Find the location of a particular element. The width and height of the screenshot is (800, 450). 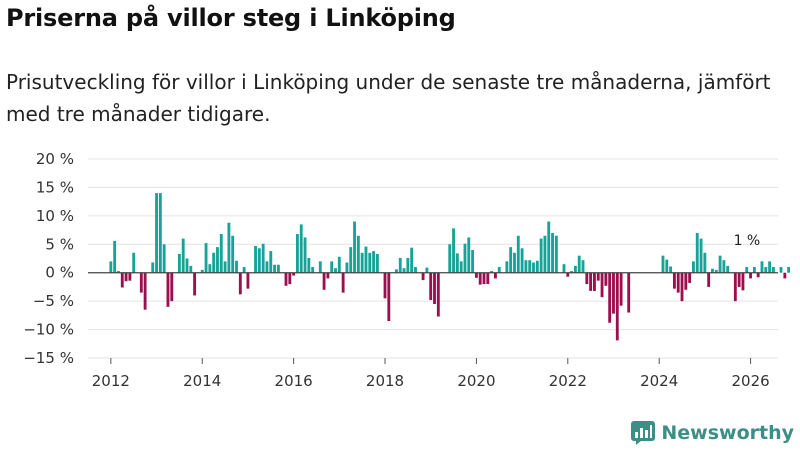

y-tick-label: 0 % is located at coordinates (59, 273).